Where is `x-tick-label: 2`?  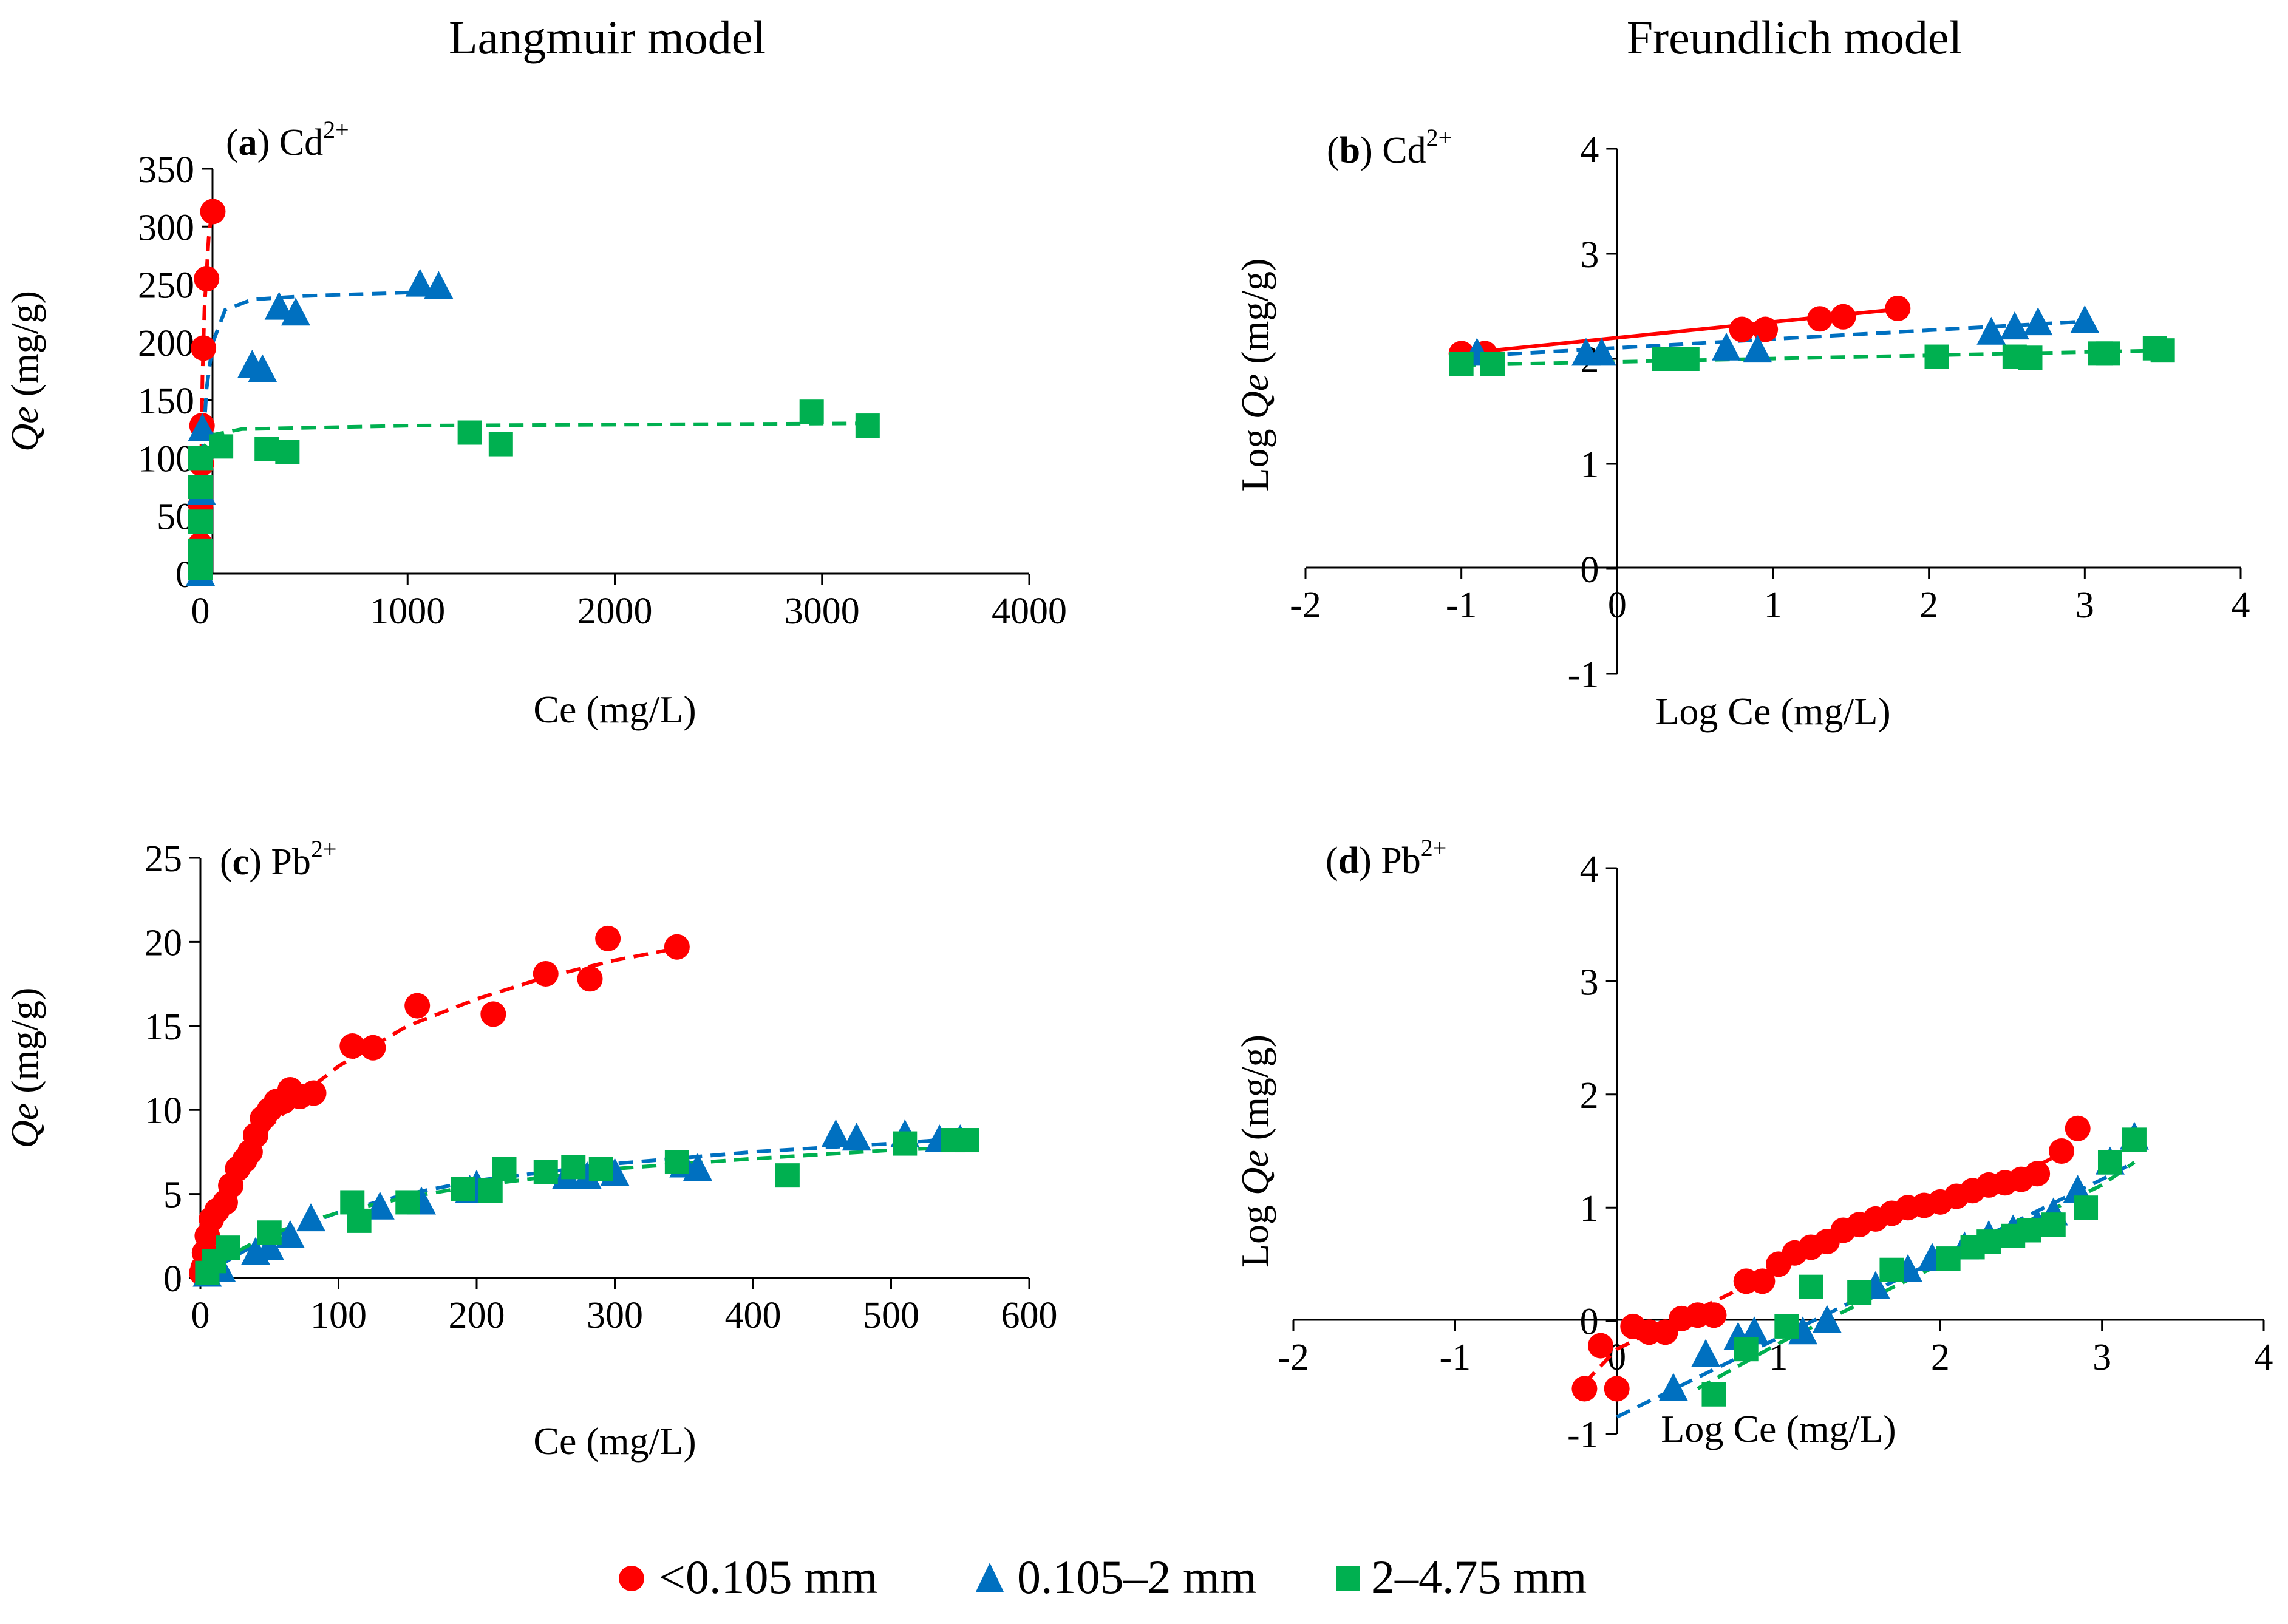 x-tick-label: 2 is located at coordinates (1940, 1357).